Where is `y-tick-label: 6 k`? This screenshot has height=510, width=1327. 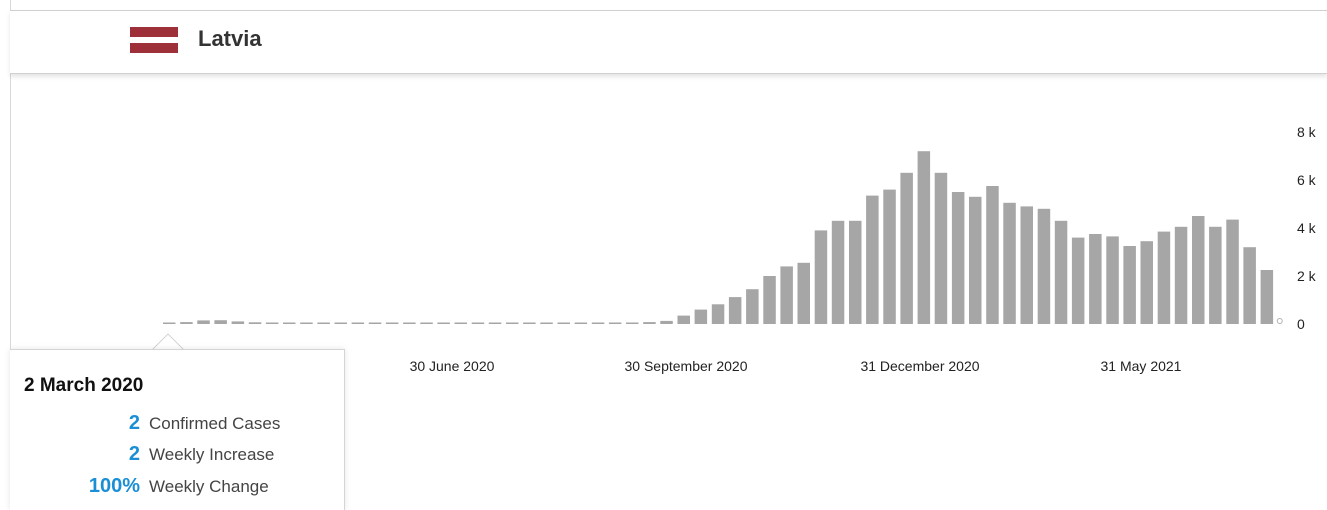
y-tick-label: 6 k is located at coordinates (1307, 180).